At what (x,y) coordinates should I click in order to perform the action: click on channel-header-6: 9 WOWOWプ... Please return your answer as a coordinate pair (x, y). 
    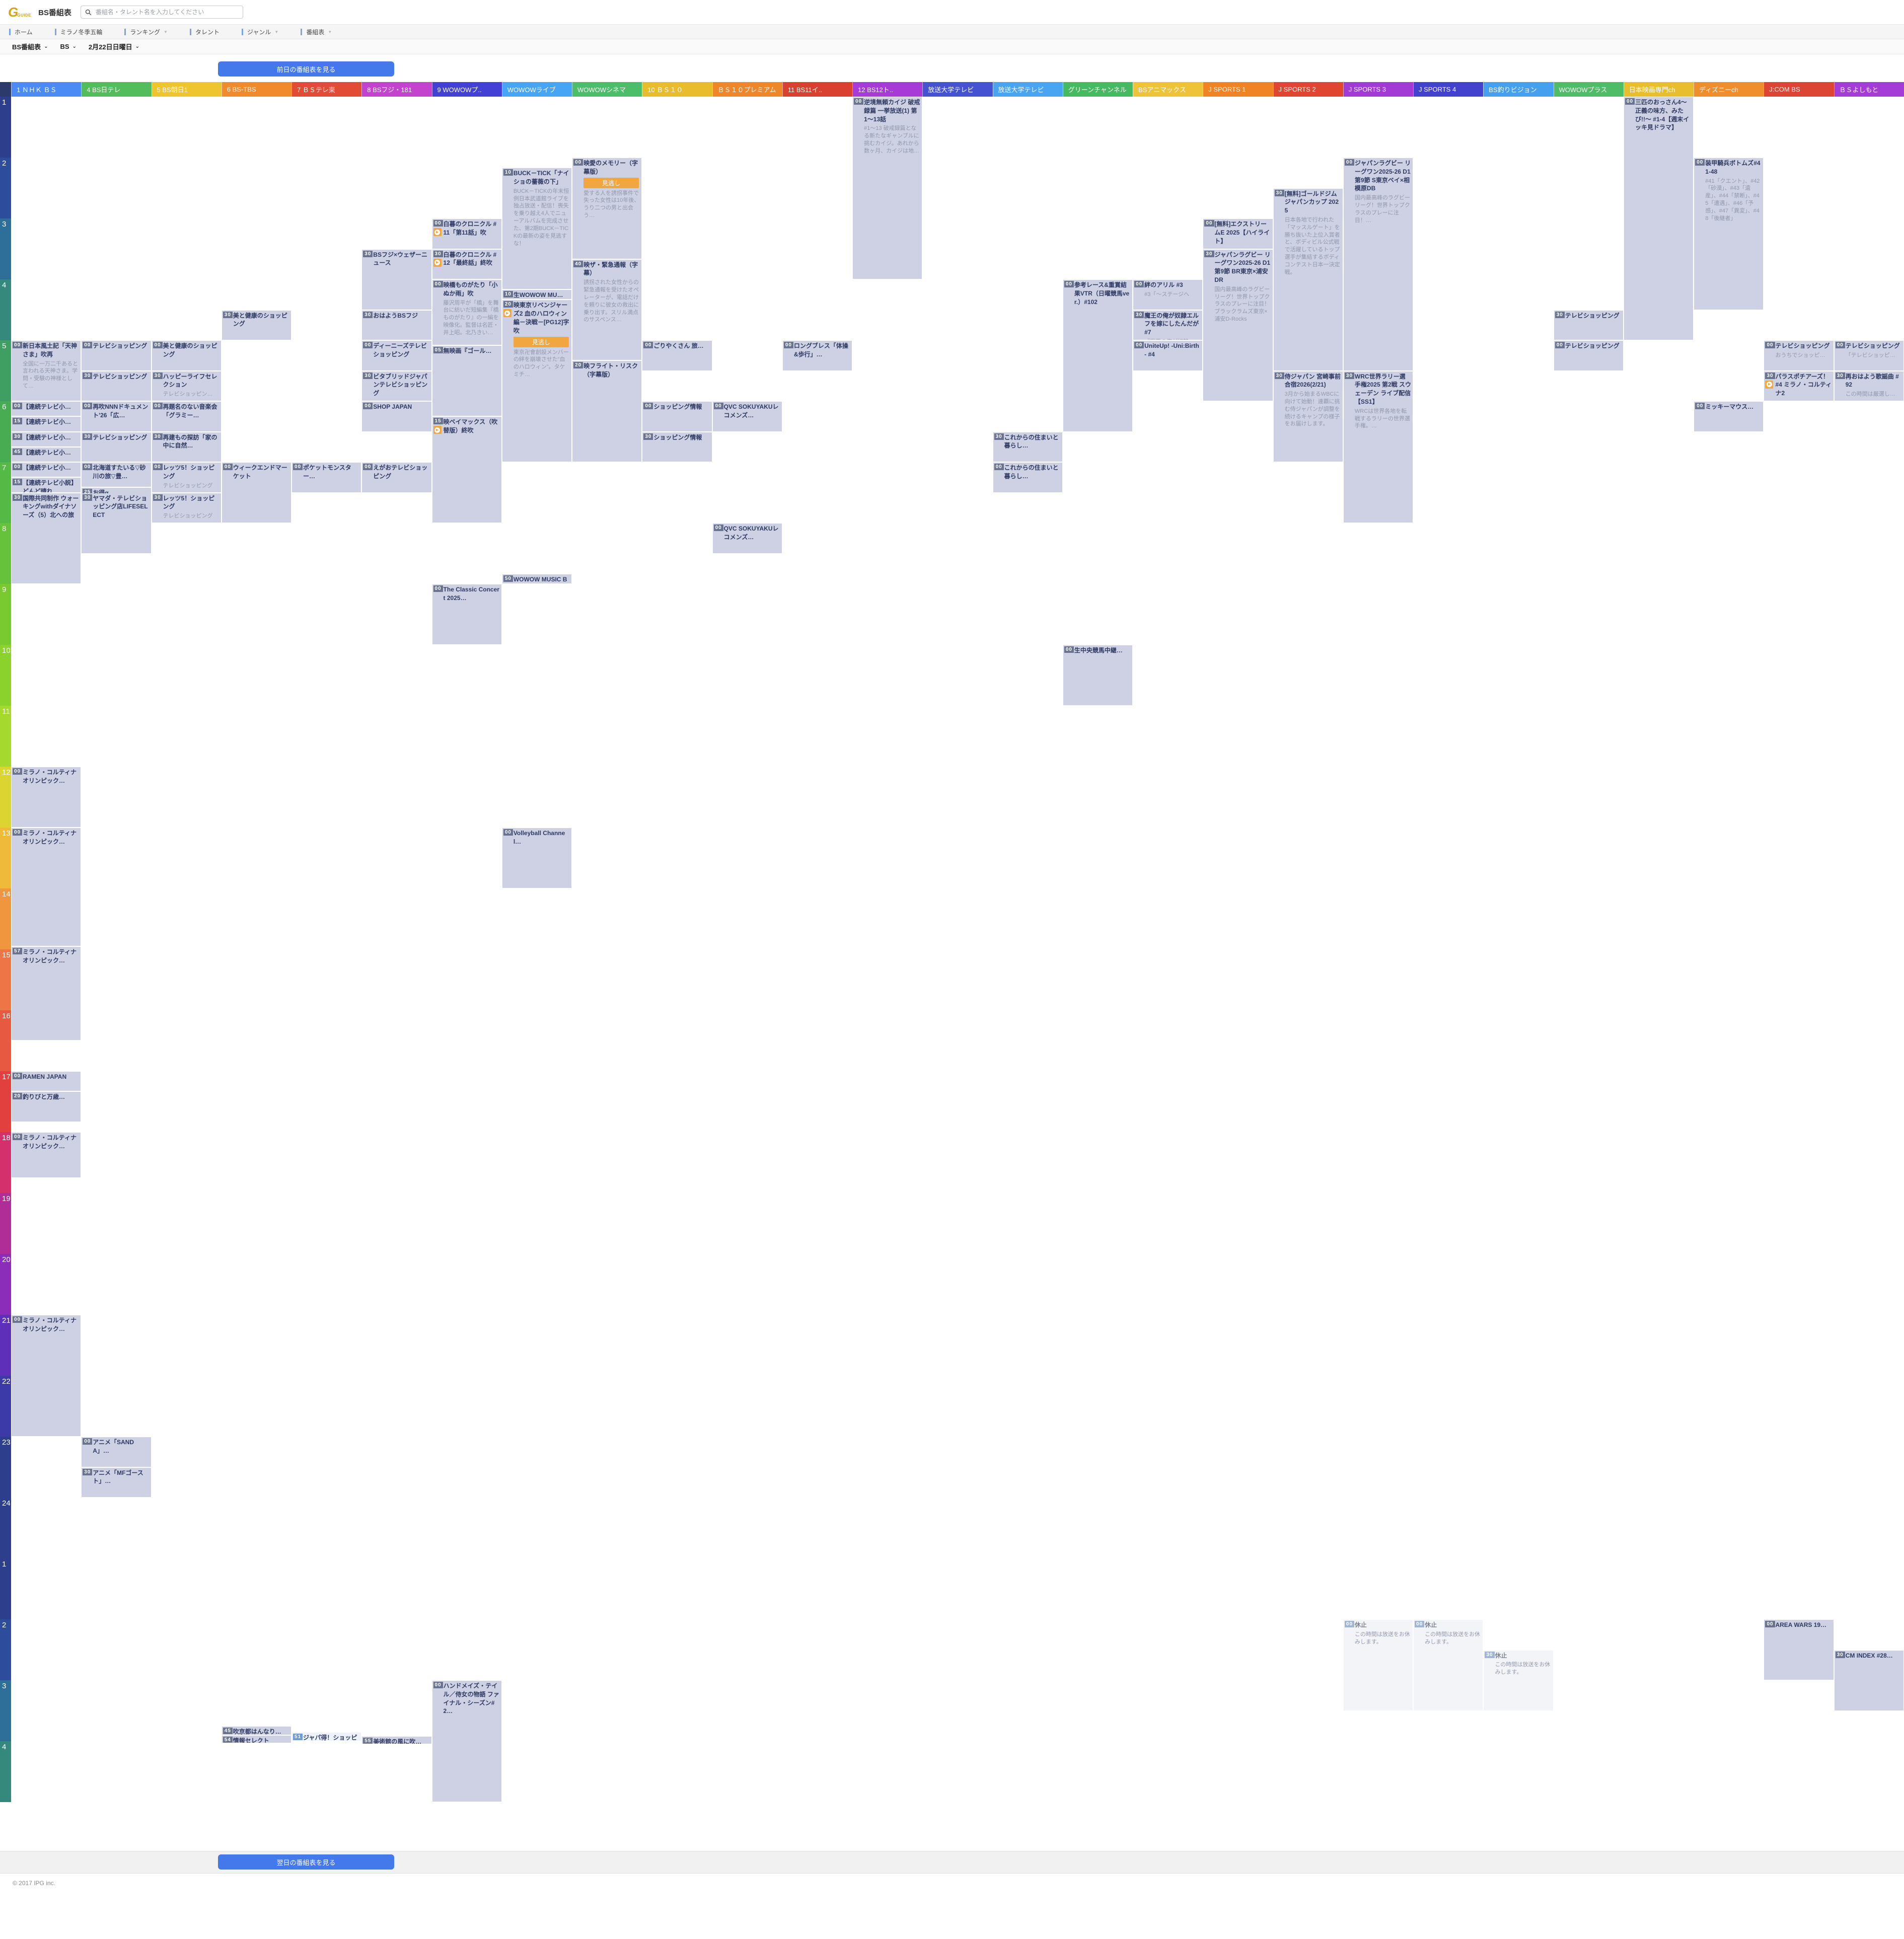
    Looking at the image, I should click on (466, 89).